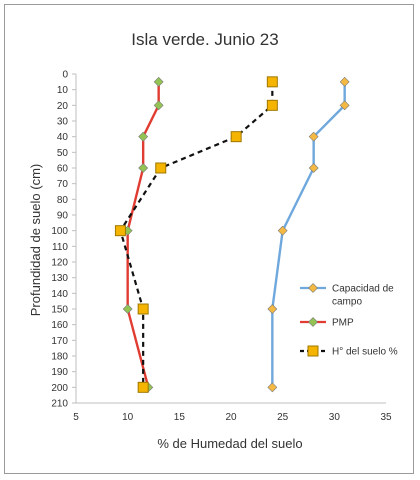 This screenshot has width=420, height=480. Describe the element at coordinates (59, 231) in the screenshot. I see `y-tick-label: 100` at that location.